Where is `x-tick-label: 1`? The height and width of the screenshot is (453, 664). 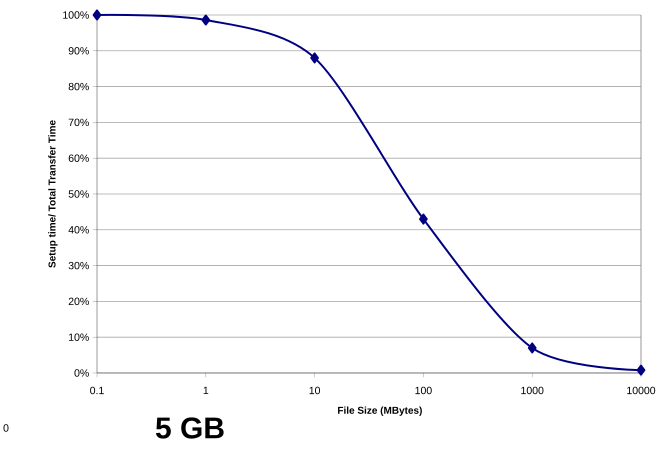 x-tick-label: 1 is located at coordinates (206, 390).